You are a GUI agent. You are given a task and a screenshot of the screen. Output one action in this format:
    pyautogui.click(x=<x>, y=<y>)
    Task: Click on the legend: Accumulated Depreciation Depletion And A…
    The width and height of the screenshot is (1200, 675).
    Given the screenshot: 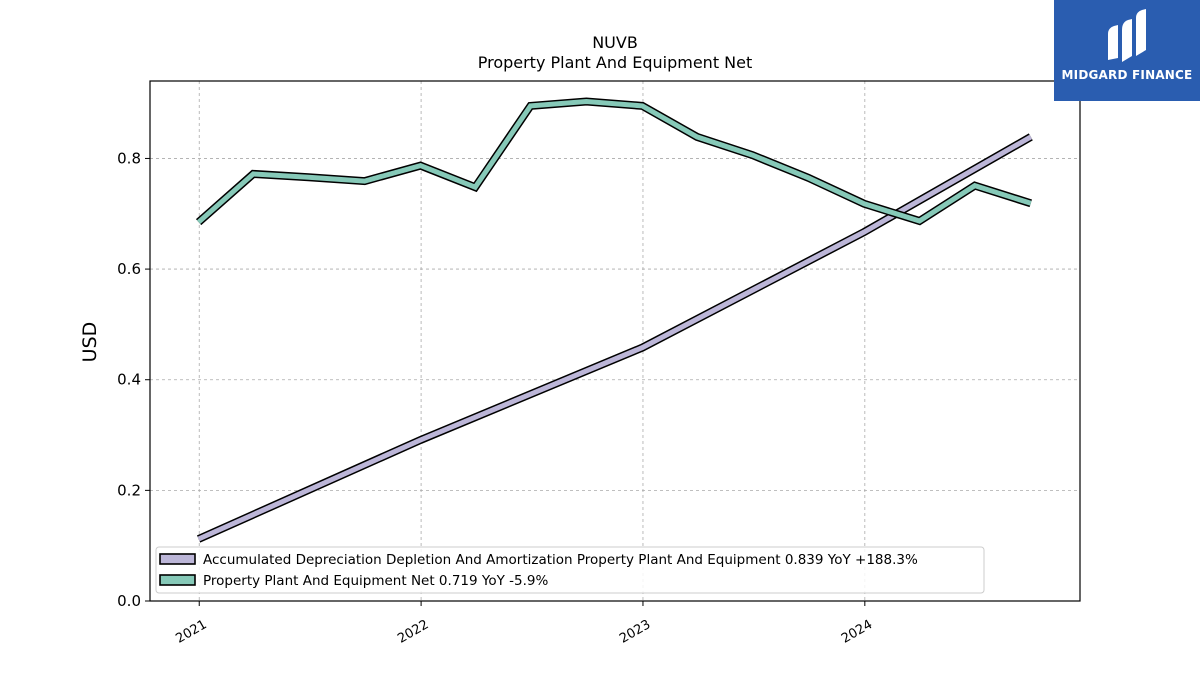 What is the action you would take?
    pyautogui.click(x=570, y=570)
    